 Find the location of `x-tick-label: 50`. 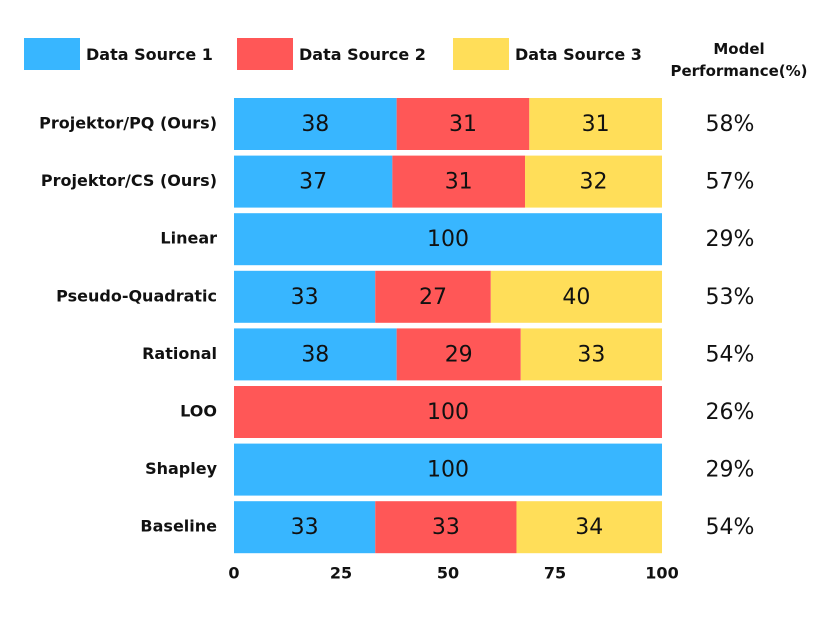

x-tick-label: 50 is located at coordinates (448, 573).